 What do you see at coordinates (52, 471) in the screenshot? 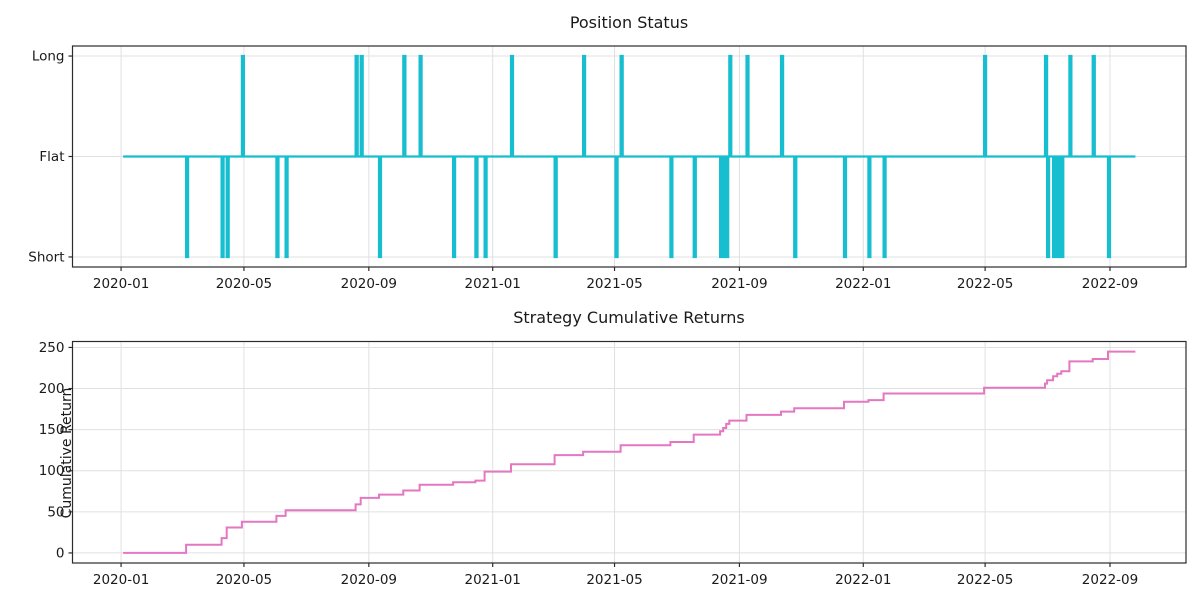
I see `y-tick-label: 100` at bounding box center [52, 471].